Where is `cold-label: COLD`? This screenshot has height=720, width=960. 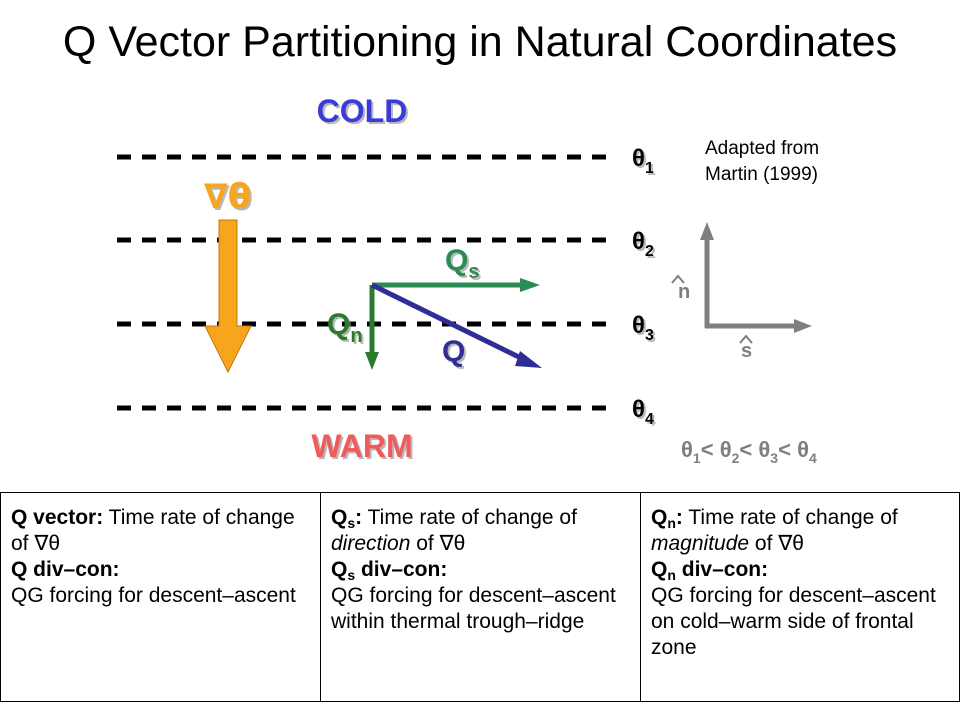 cold-label: COLD is located at coordinates (362, 111).